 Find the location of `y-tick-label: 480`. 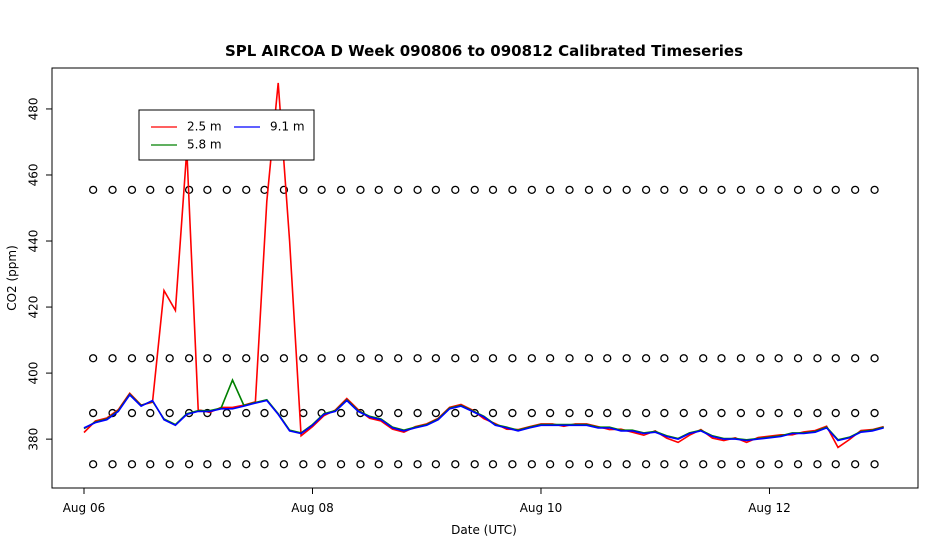

y-tick-label: 480 is located at coordinates (34, 108).